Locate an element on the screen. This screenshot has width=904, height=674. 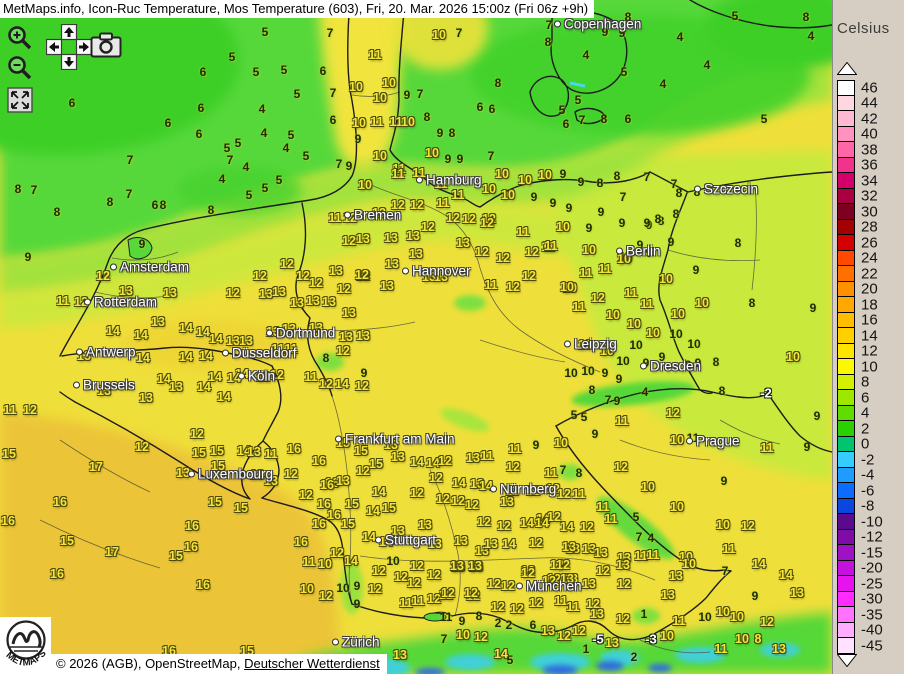
scale-arrow-down-icon is located at coordinates (847, 660).